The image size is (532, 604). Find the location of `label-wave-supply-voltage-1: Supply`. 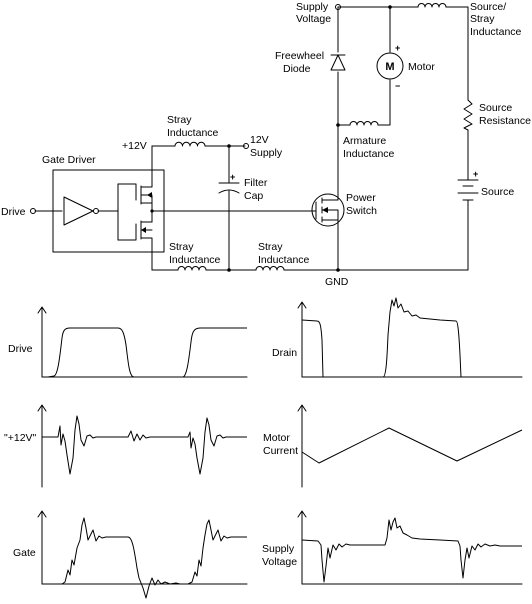

label-wave-supply-voltage-1: Supply is located at coordinates (278, 549).